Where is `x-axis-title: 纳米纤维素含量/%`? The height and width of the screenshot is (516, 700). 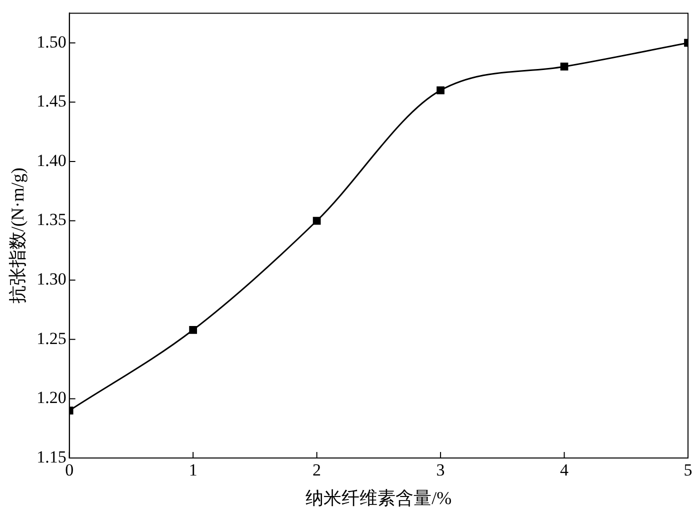
x-axis-title: 纳米纤维素含量/% is located at coordinates (379, 498).